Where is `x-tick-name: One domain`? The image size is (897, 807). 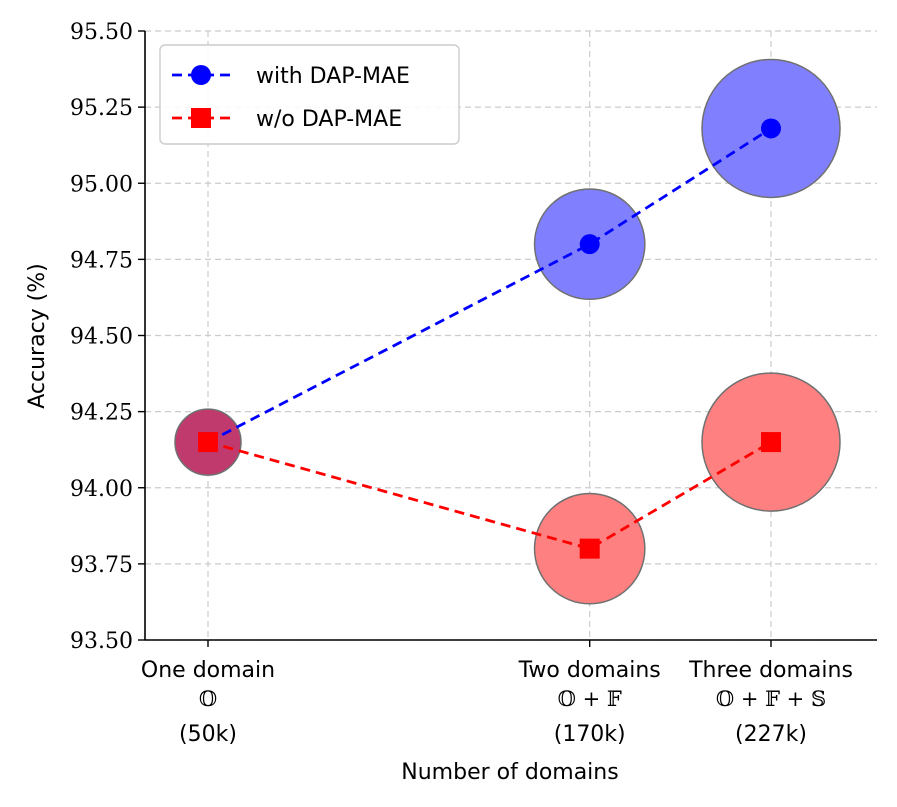
x-tick-name: One domain is located at coordinates (208, 670).